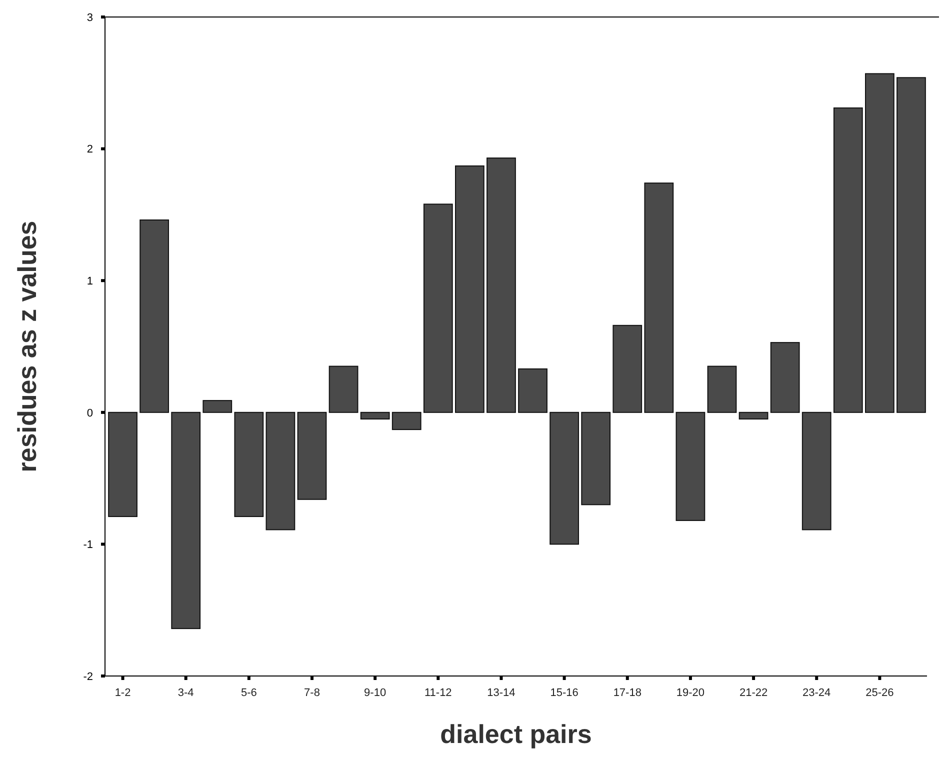  What do you see at coordinates (89, 18) in the screenshot?
I see `y-tick-label: 3` at bounding box center [89, 18].